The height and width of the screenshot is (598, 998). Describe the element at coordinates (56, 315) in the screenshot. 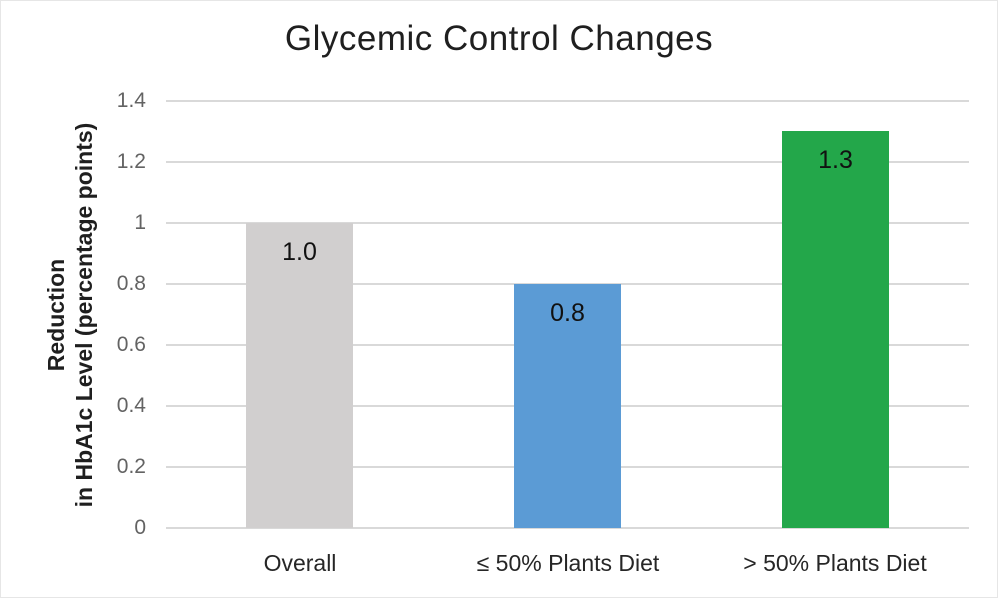

I see `y-axis-title-line1: Reduction` at that location.